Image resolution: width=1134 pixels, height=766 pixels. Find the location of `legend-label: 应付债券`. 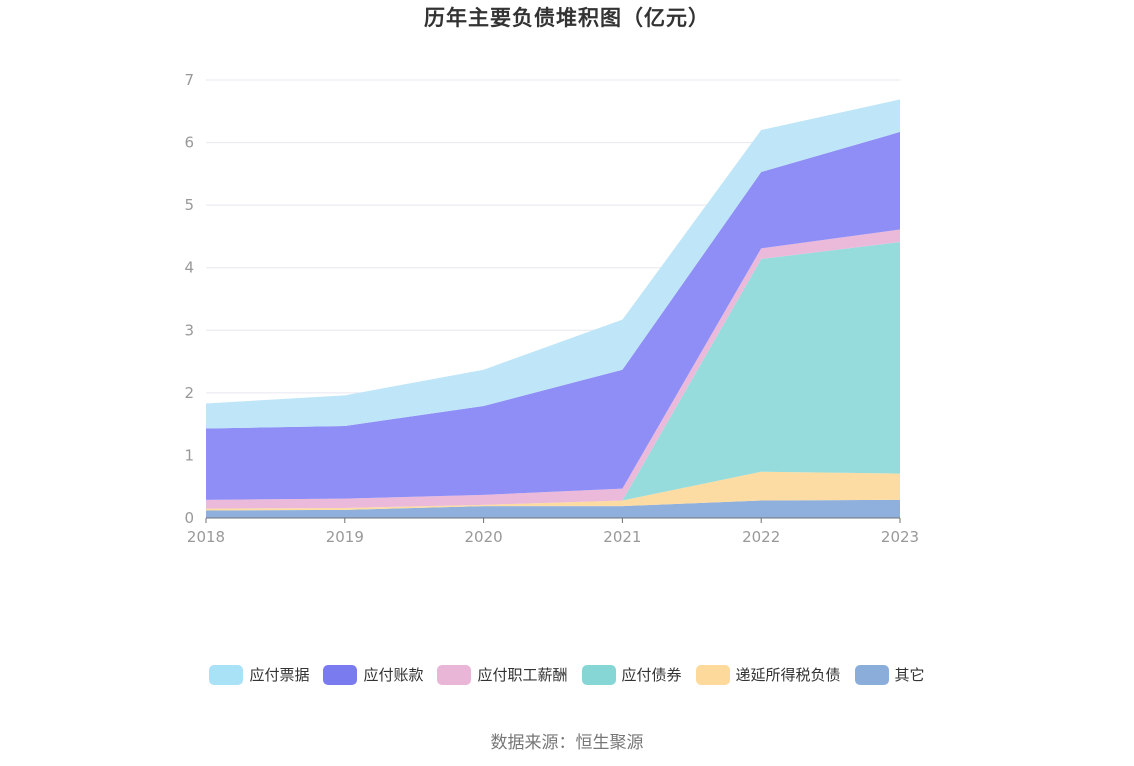

legend-label: 应付债券 is located at coordinates (651, 675).